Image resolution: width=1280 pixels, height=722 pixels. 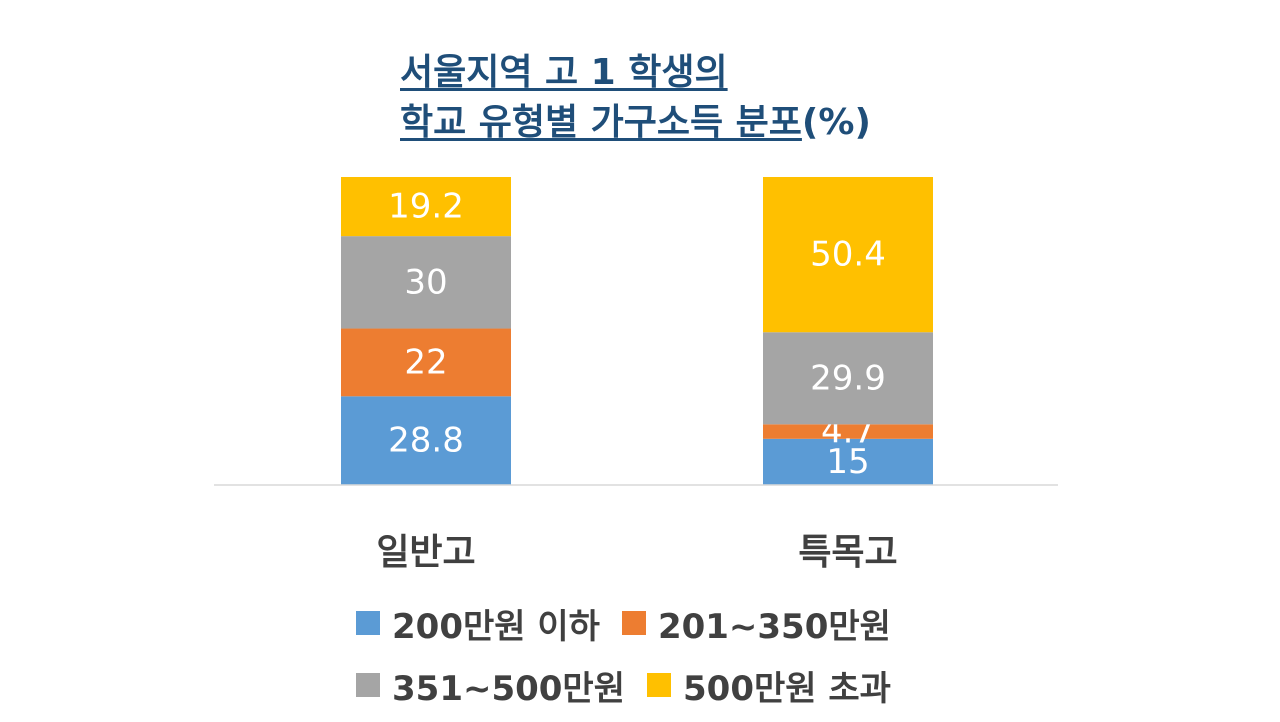 I want to click on data-label-0-3: 19.2, so click(x=426, y=207).